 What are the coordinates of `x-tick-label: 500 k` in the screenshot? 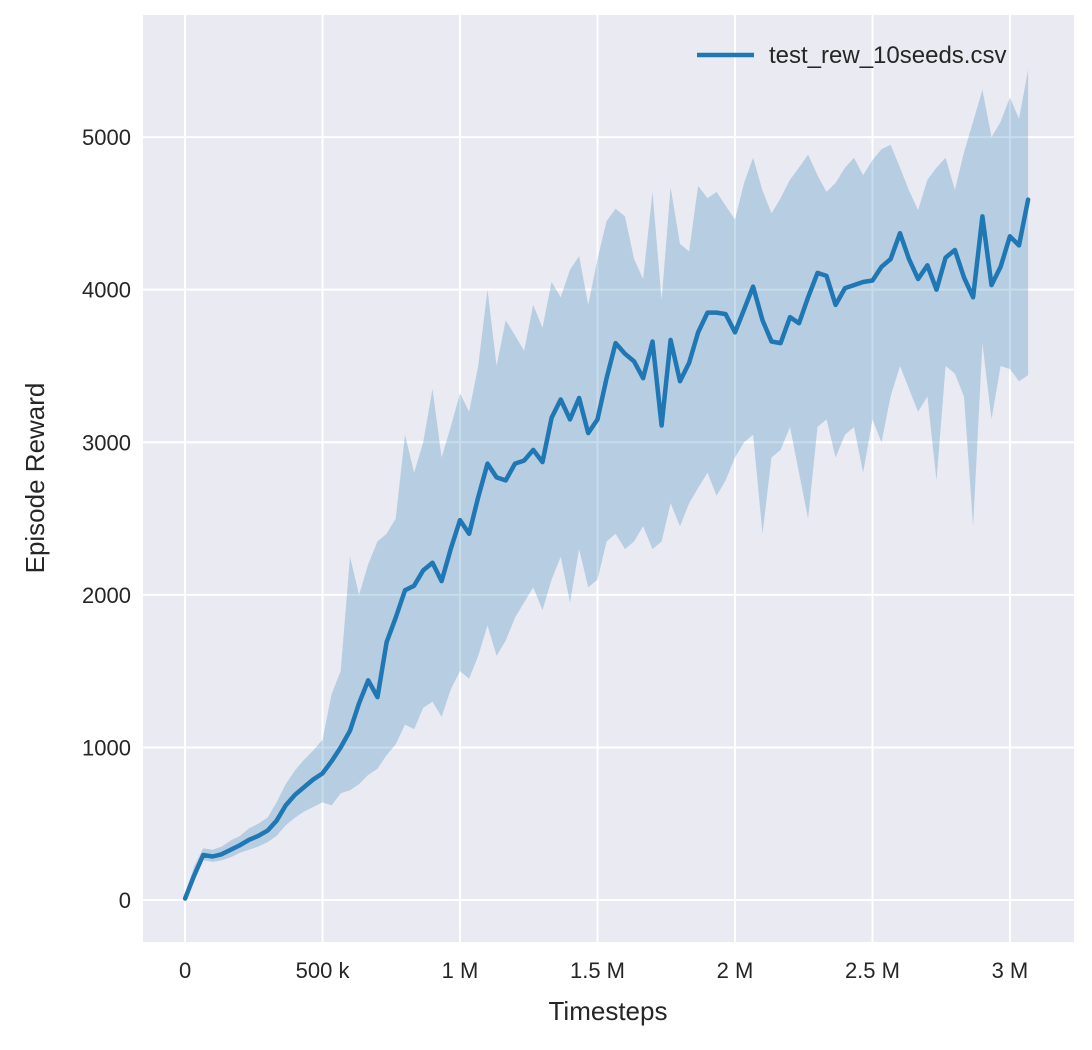 It's located at (323, 970).